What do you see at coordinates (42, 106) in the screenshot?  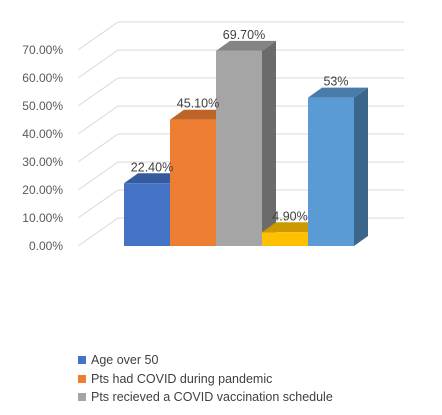 I see `y-tick-label: 50.00%` at bounding box center [42, 106].